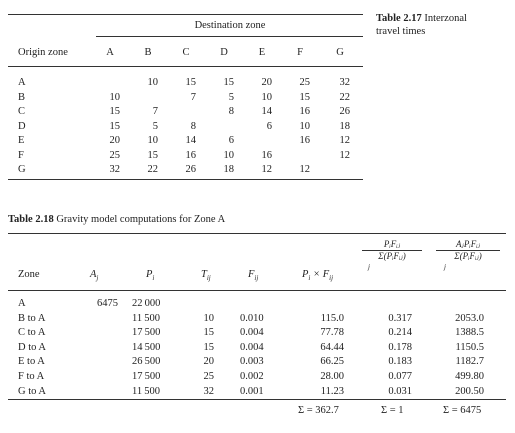 The height and width of the screenshot is (433, 515). What do you see at coordinates (332, 391) in the screenshot?
I see `cell-pf: 11.23` at bounding box center [332, 391].